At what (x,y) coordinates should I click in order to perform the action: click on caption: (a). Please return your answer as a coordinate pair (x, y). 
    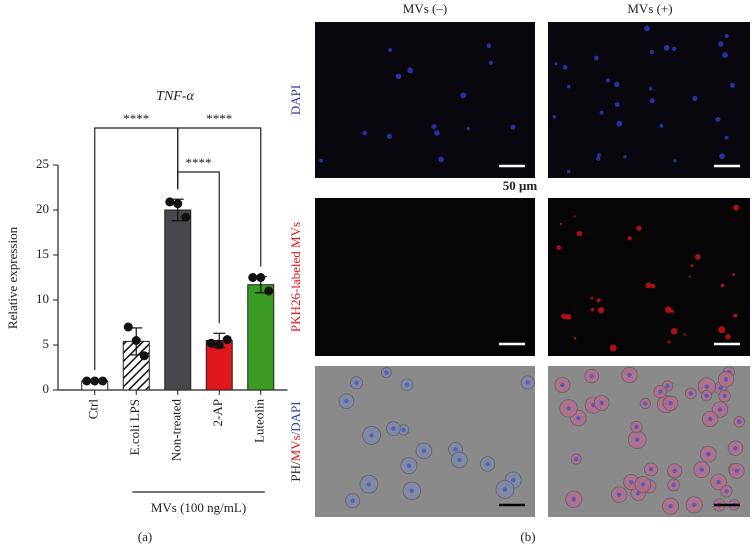
    Looking at the image, I should click on (145, 536).